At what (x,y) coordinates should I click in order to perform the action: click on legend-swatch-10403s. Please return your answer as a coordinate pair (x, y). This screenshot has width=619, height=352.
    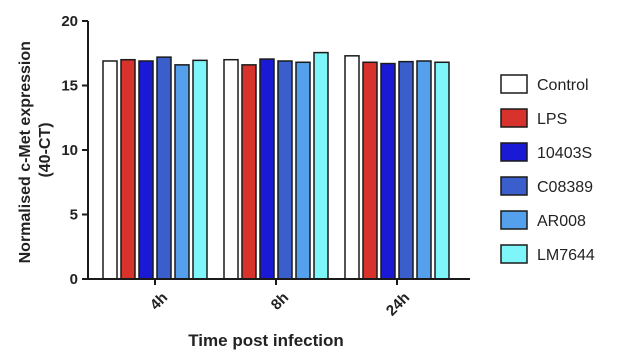
    Looking at the image, I should click on (514, 152).